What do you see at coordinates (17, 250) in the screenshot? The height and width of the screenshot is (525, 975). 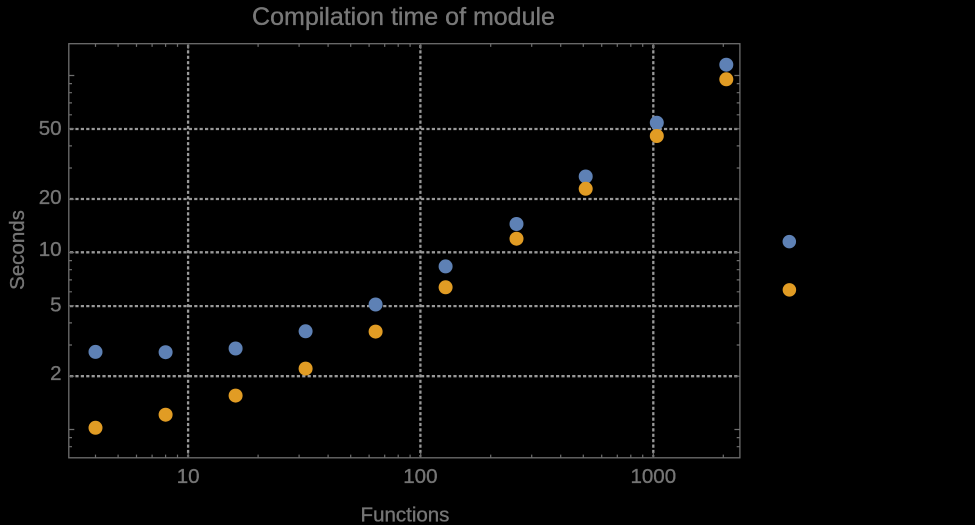 I see `svg-text: Seconds` at bounding box center [17, 250].